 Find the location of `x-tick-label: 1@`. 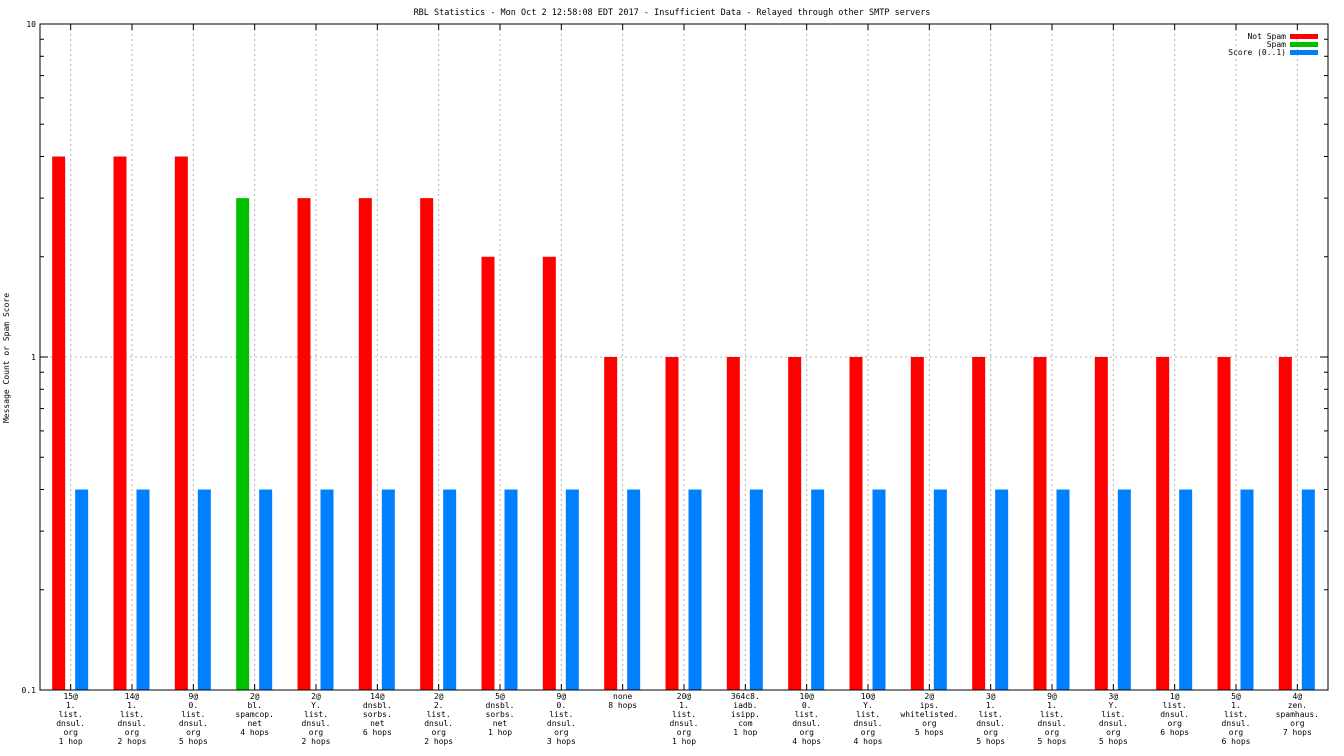

x-tick-label: 1@ is located at coordinates (1175, 696).